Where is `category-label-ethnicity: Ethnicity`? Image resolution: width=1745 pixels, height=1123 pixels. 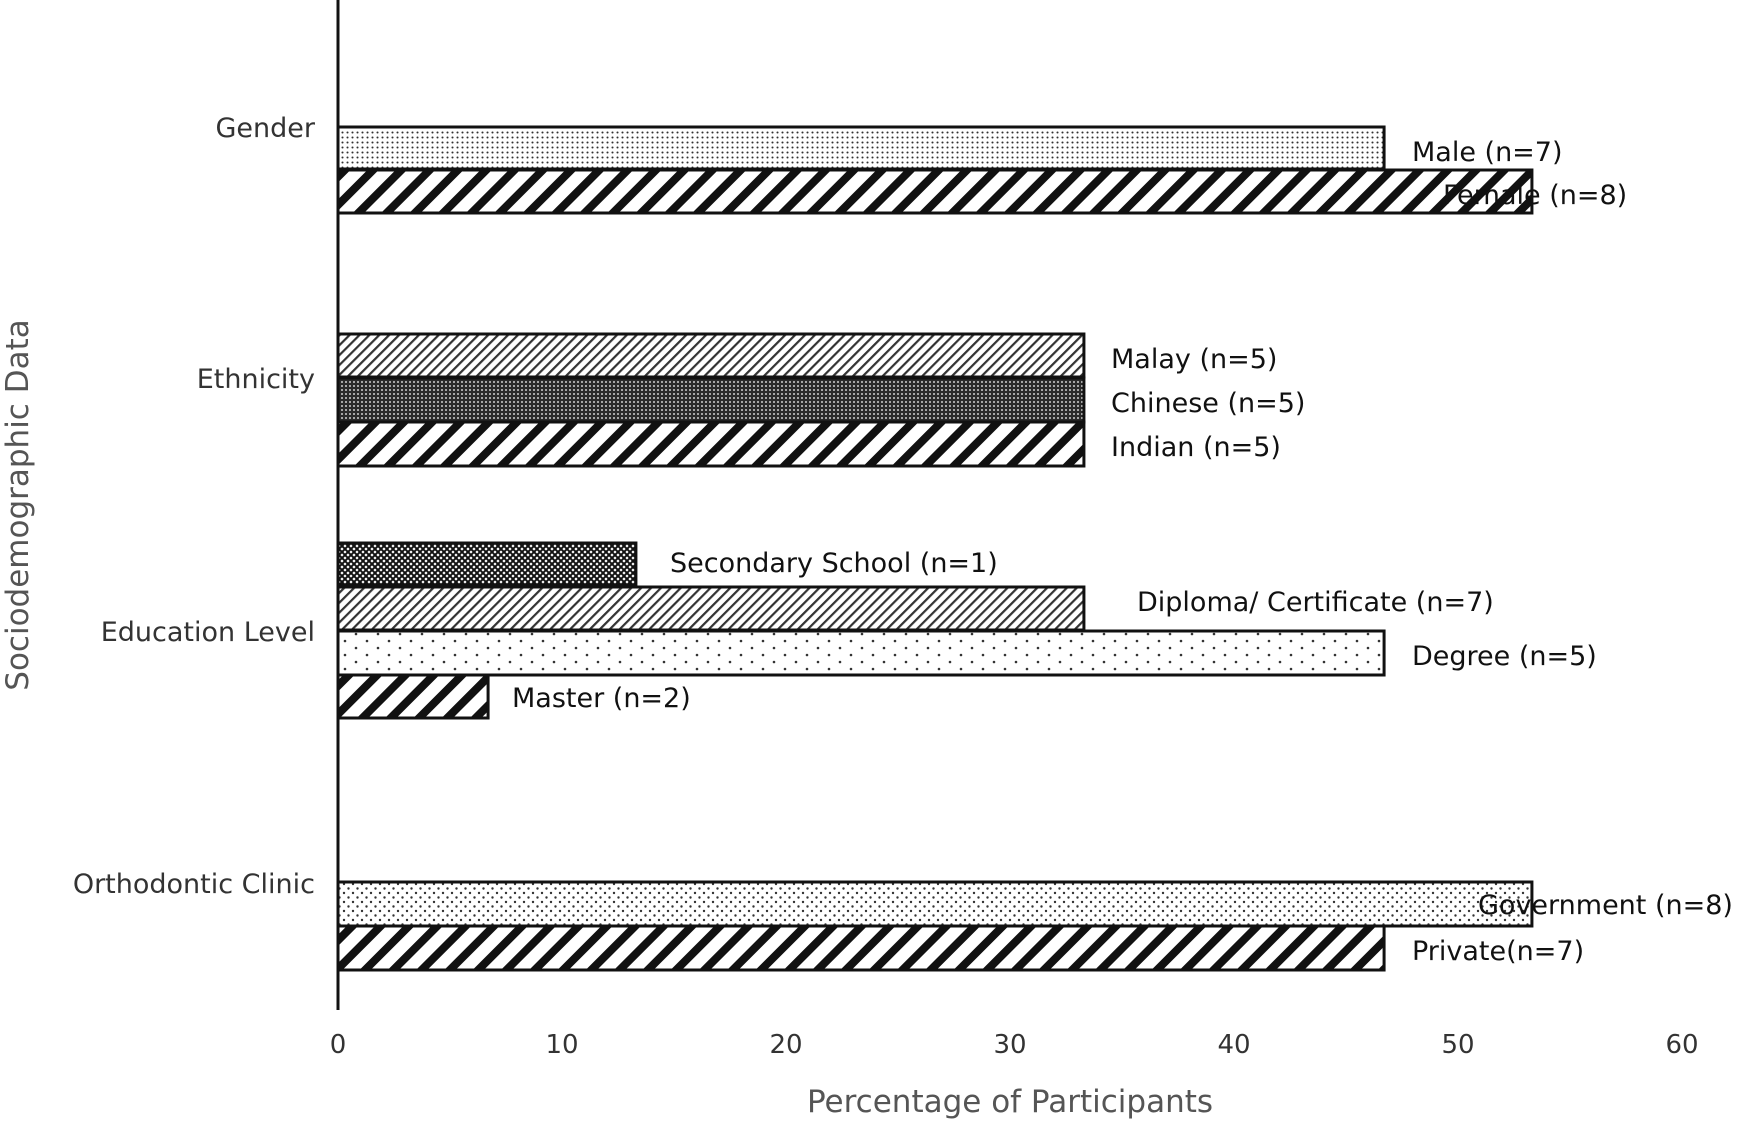
category-label-ethnicity: Ethnicity is located at coordinates (256, 379).